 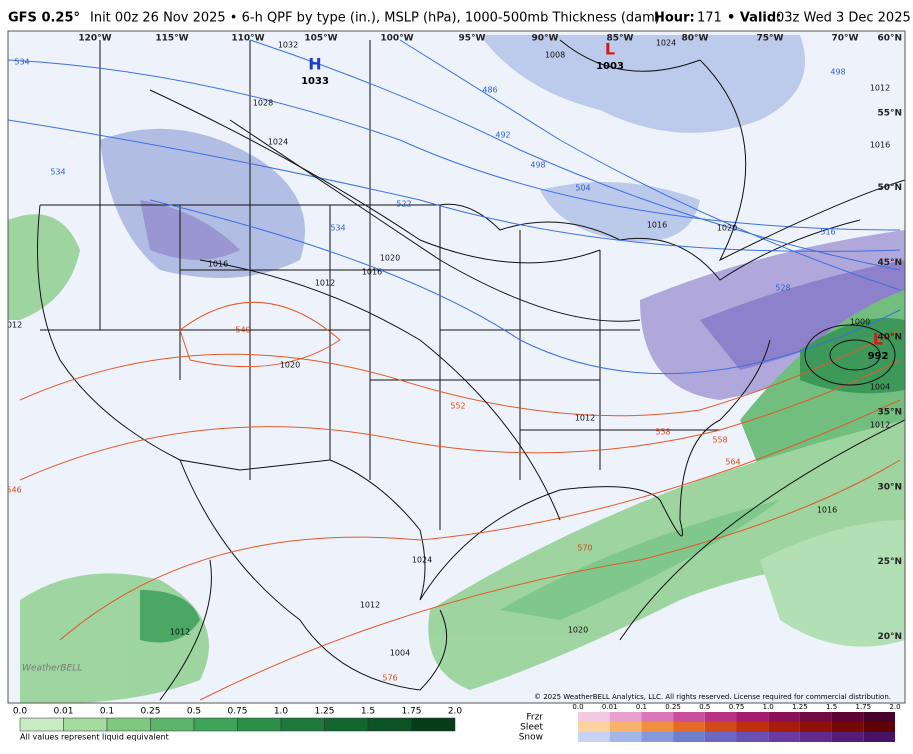 What do you see at coordinates (403, 204) in the screenshot?
I see `thickness-label: 522` at bounding box center [403, 204].